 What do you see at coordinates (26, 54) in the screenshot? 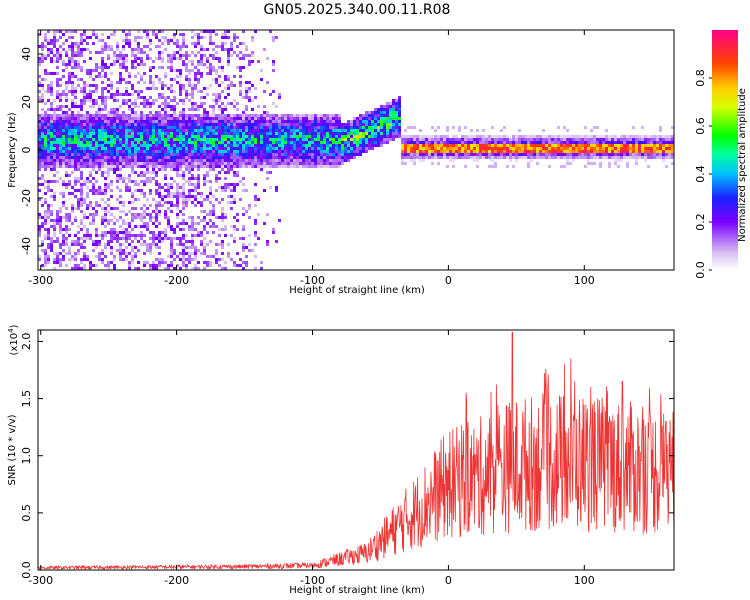
I see `y-tick-label: 40` at bounding box center [26, 54].